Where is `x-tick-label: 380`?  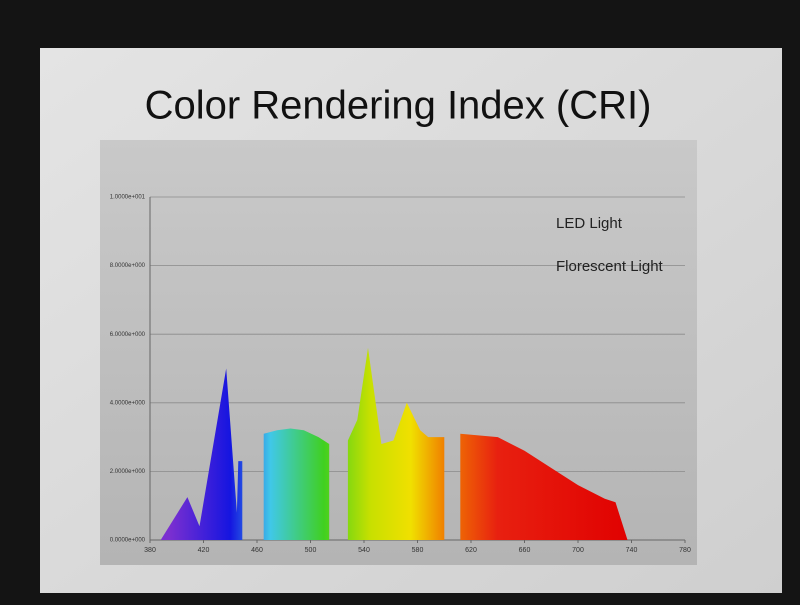 x-tick-label: 380 is located at coordinates (150, 550).